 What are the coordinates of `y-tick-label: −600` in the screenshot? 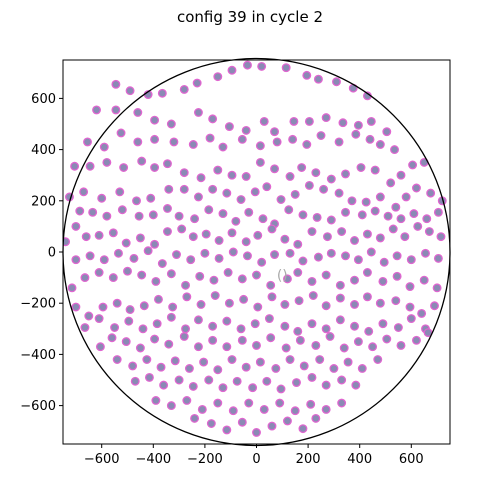 It's located at (38, 406).